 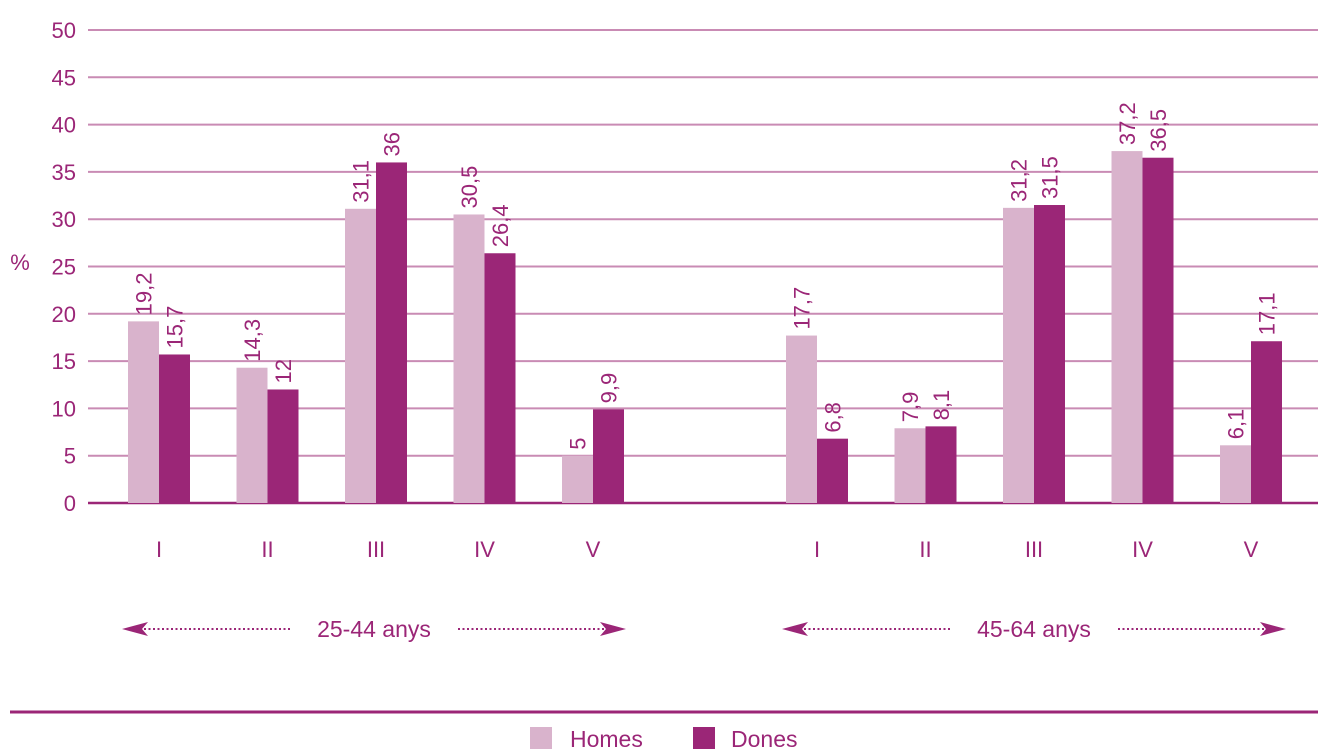 What do you see at coordinates (1236, 424) in the screenshot?
I see `data-label: 6,1` at bounding box center [1236, 424].